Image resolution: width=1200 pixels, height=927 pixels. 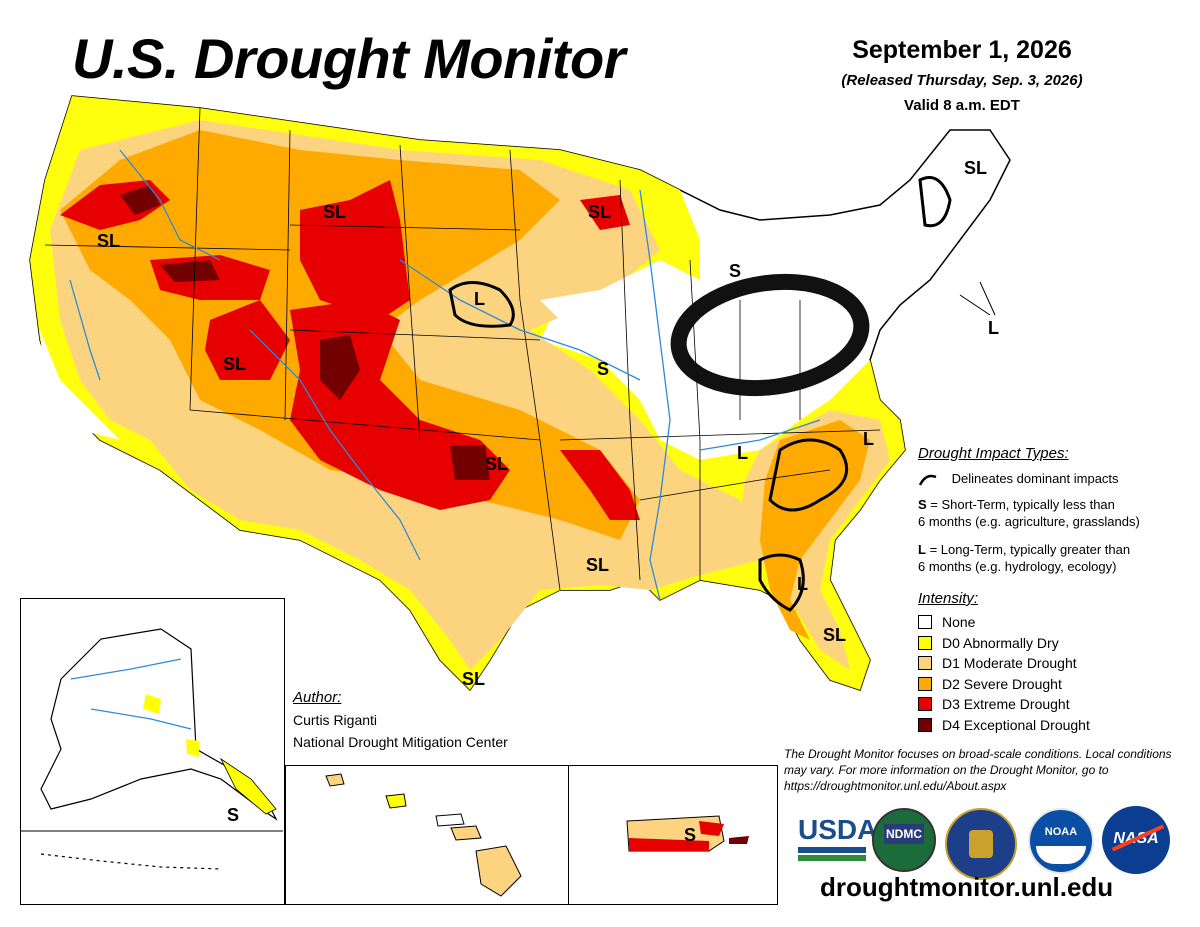 What do you see at coordinates (967, 887) in the screenshot?
I see `website-url: droughtmonitor.unl.edu` at bounding box center [967, 887].